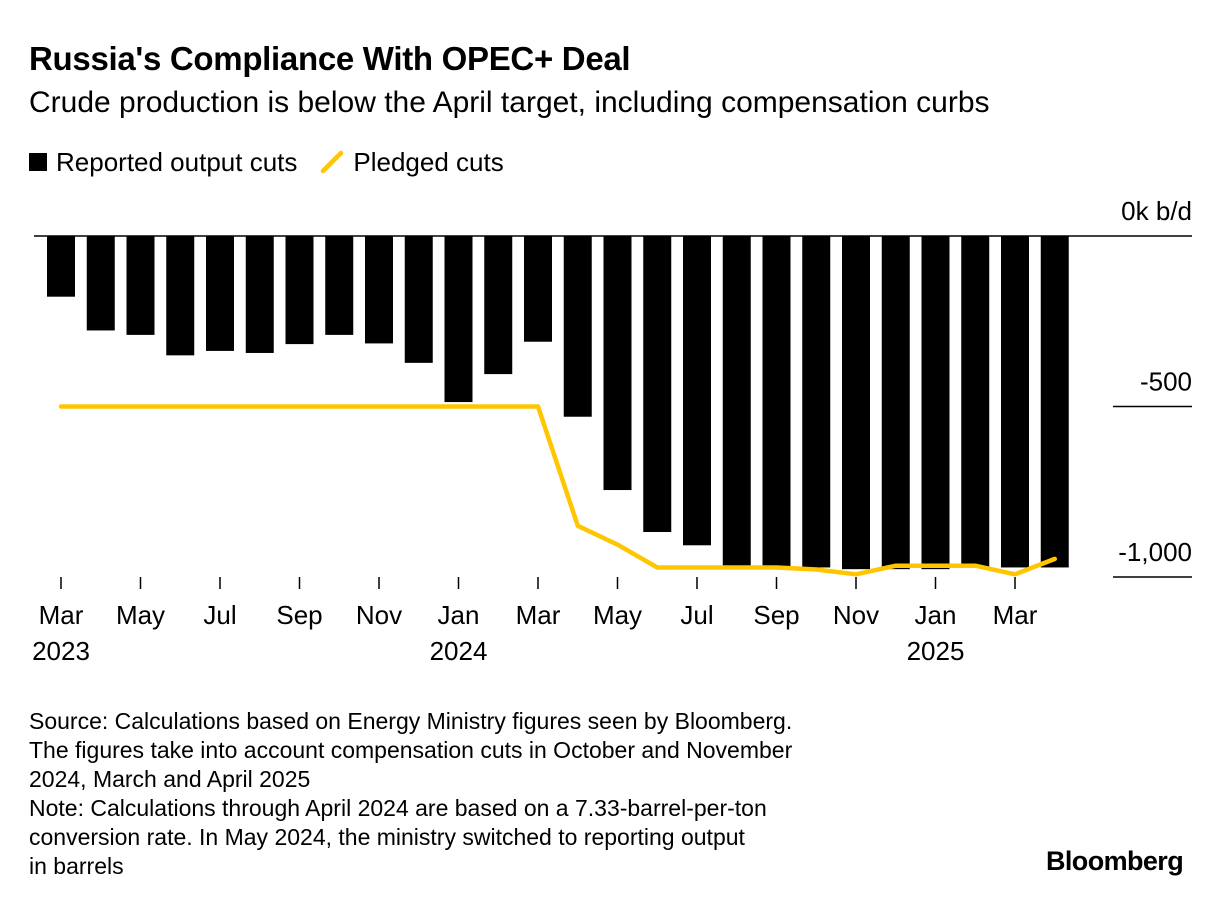 The image size is (1226, 908). What do you see at coordinates (428, 161) in the screenshot?
I see `legend-label-line: Pledged cuts` at bounding box center [428, 161].